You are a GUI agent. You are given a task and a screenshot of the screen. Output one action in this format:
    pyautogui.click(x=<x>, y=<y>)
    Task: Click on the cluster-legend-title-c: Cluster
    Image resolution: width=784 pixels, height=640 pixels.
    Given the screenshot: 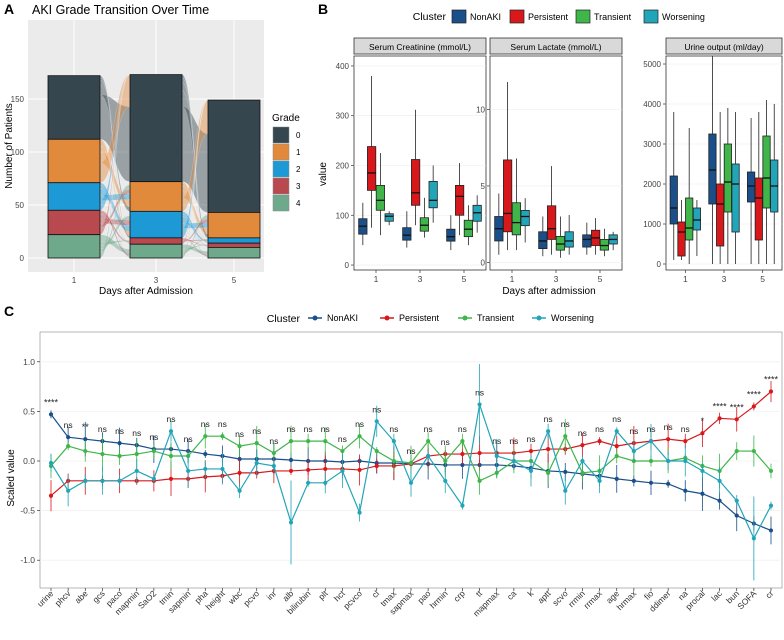 What is the action you would take?
    pyautogui.click(x=284, y=319)
    